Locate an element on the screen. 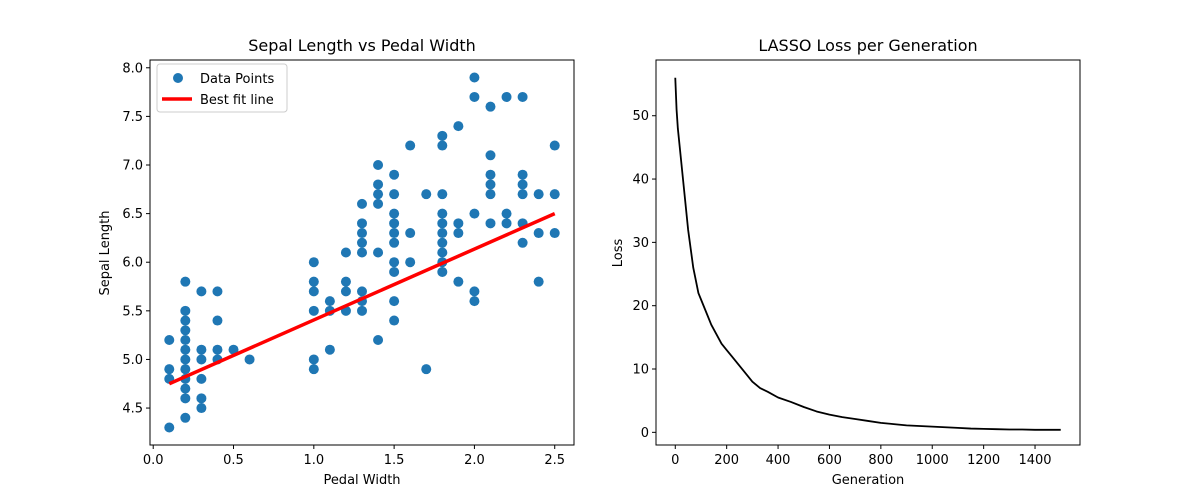 The height and width of the screenshot is (500, 1200). y-tick-label: 8.0 is located at coordinates (132, 68).